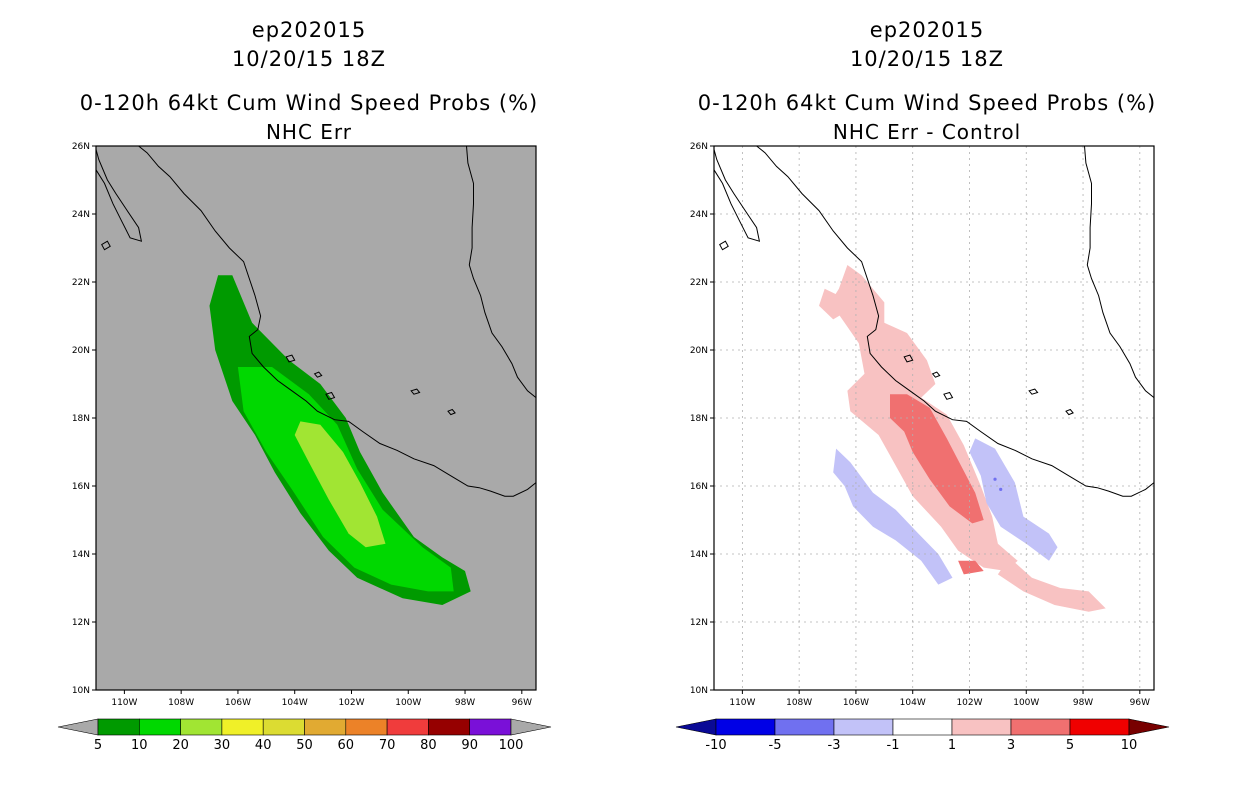  What do you see at coordinates (1083, 703) in the screenshot?
I see `right-x-tick-label: 98W` at bounding box center [1083, 703].